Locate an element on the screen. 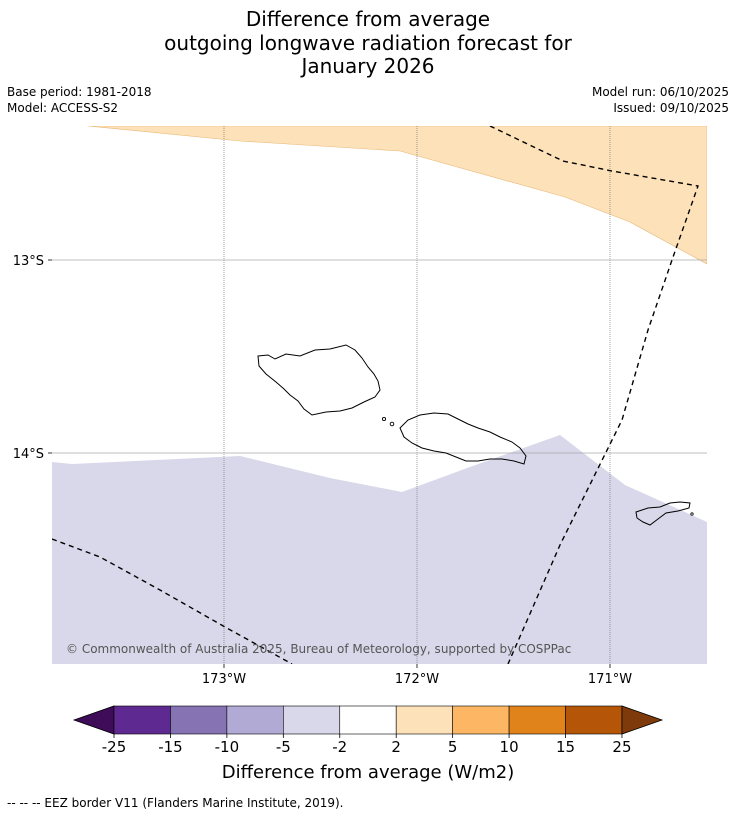  manono-islet is located at coordinates (392, 424).